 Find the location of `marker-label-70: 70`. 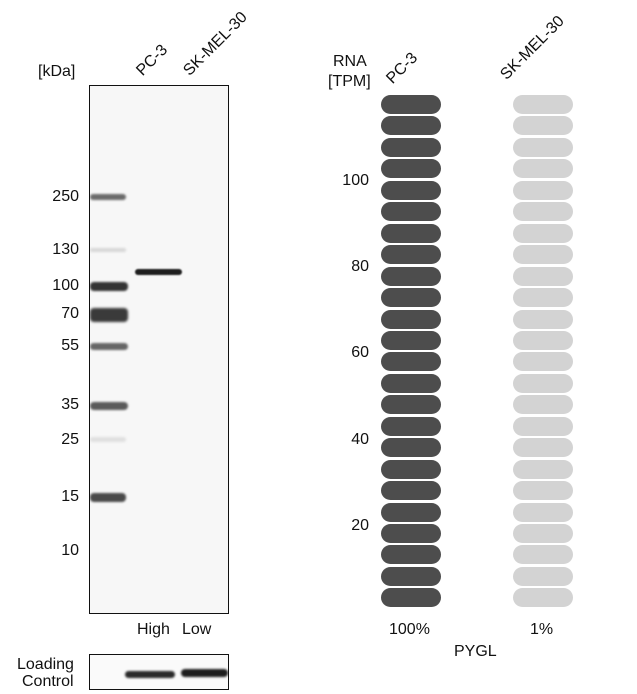

marker-label-70: 70 is located at coordinates (70, 313).